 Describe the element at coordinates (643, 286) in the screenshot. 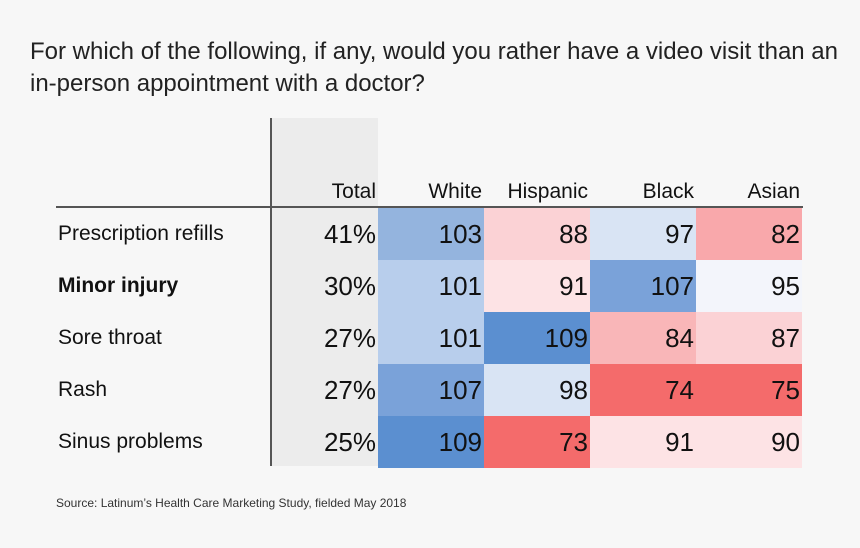

I see `index-cell-black: 107` at that location.